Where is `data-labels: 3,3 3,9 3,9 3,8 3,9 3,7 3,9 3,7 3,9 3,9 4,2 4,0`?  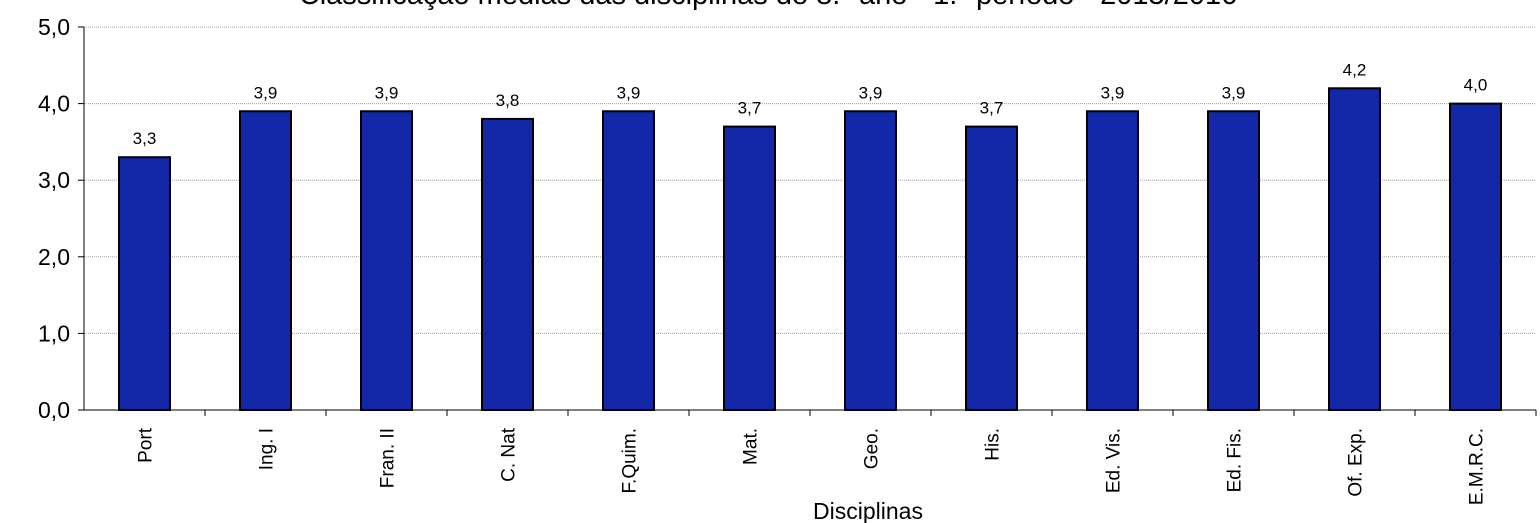 data-labels: 3,3 3,9 3,9 3,8 3,9 3,7 3,9 3,7 3,9 3,9 4,2 4,0 is located at coordinates (810, 104).